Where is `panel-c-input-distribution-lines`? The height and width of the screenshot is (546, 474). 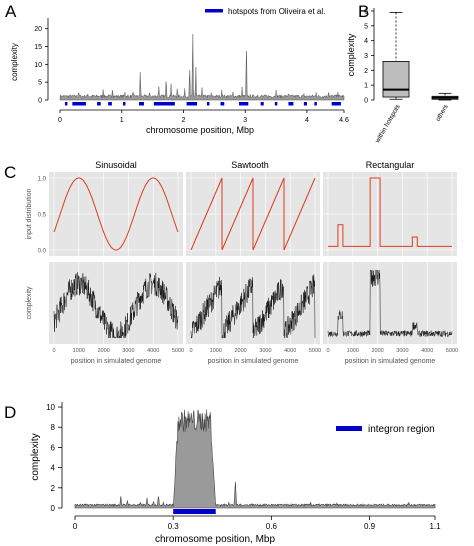
panel-c-input-distribution-lines is located at coordinates (252, 214).